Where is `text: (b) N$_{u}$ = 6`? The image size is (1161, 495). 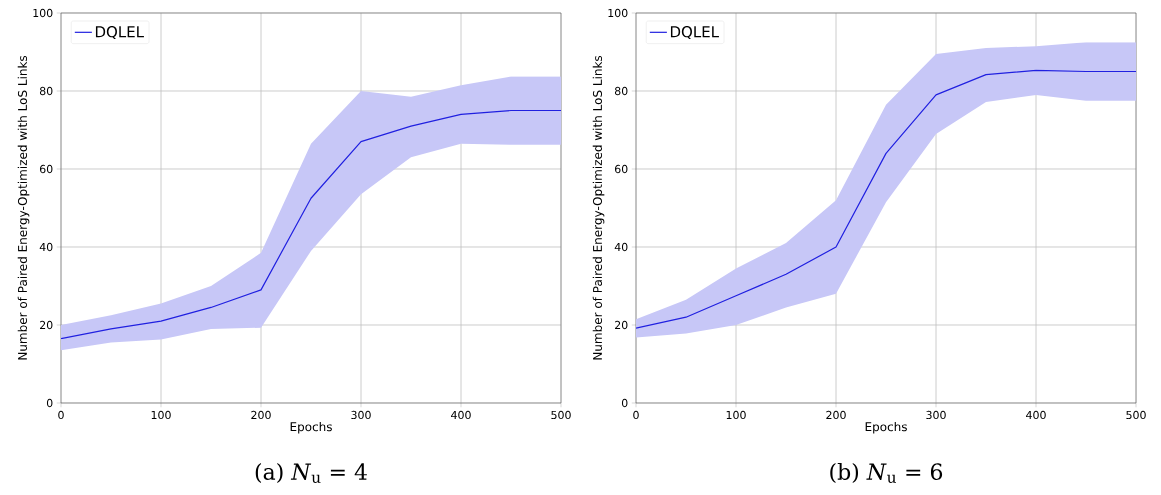 text: (b) N$_{u}$ = 6 is located at coordinates (886, 473).